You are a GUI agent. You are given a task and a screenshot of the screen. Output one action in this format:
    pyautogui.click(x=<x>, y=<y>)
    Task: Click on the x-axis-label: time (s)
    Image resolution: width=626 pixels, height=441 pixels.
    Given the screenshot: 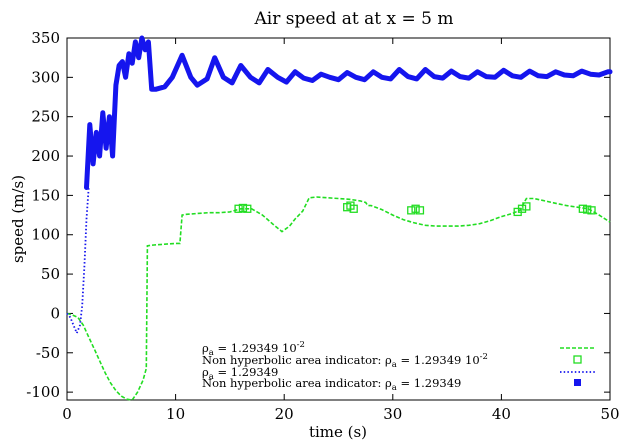 What is the action you would take?
    pyautogui.click(x=338, y=432)
    